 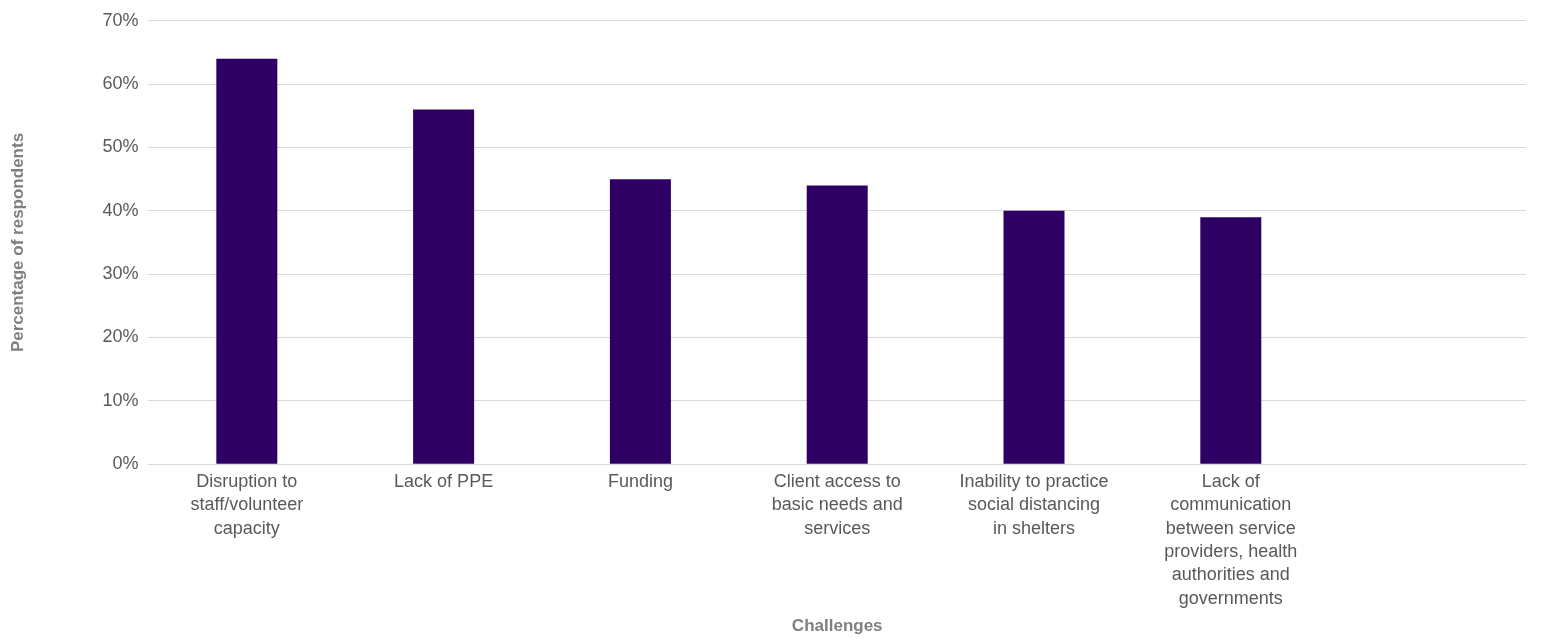 What do you see at coordinates (120, 336) in the screenshot?
I see `y-tick-label: 20%` at bounding box center [120, 336].